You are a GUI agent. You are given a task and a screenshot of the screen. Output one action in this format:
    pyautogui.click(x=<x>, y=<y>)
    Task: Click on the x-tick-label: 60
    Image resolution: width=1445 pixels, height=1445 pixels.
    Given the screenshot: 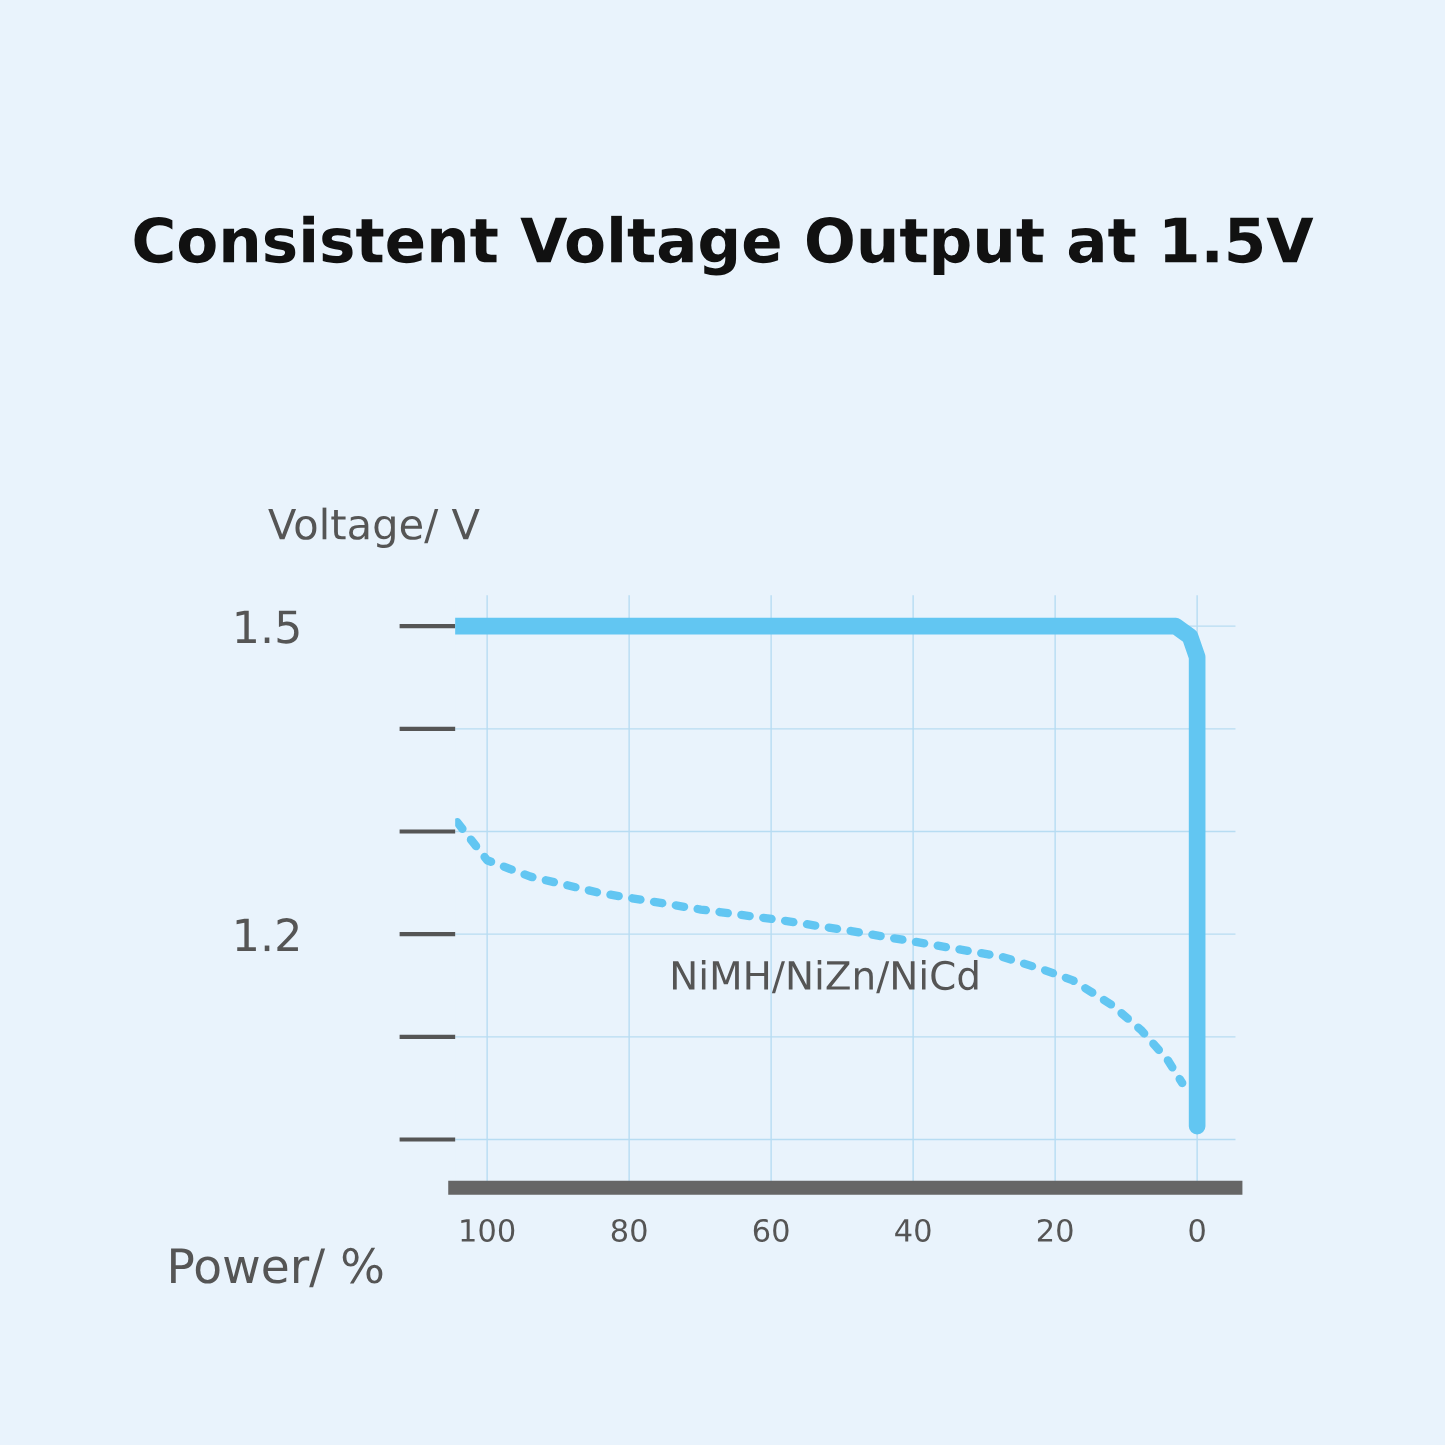 What is the action you would take?
    pyautogui.click(x=771, y=1230)
    